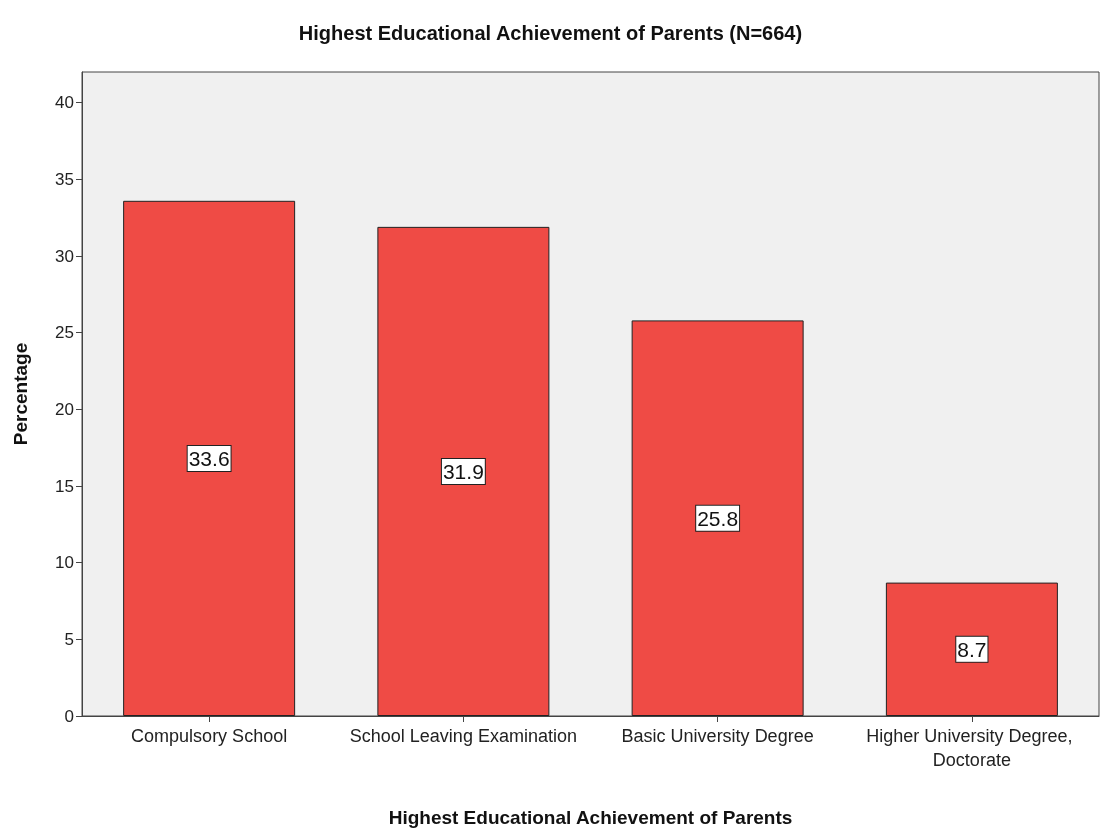 The height and width of the screenshot is (834, 1101). What do you see at coordinates (64, 563) in the screenshot?
I see `y-tick-label: 10` at bounding box center [64, 563].